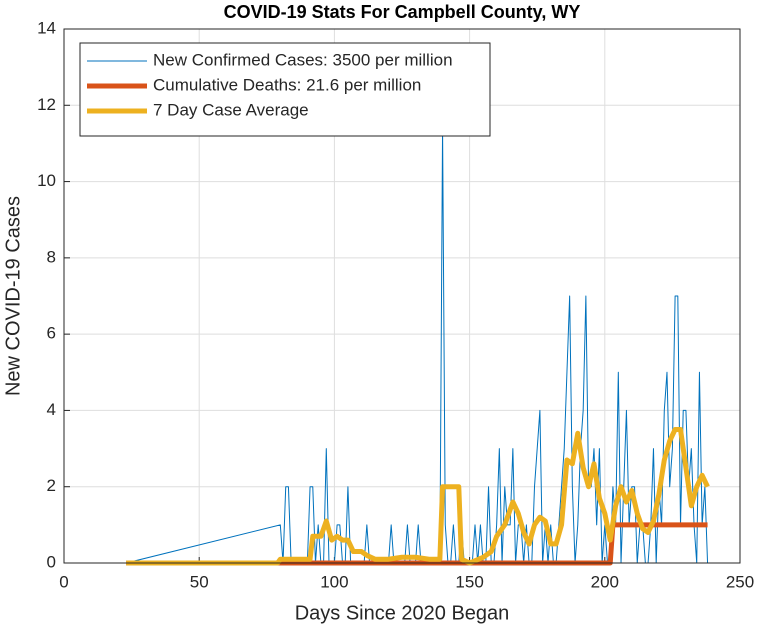 The width and height of the screenshot is (761, 635). Describe the element at coordinates (469, 581) in the screenshot. I see `x-tick-label: 150` at that location.